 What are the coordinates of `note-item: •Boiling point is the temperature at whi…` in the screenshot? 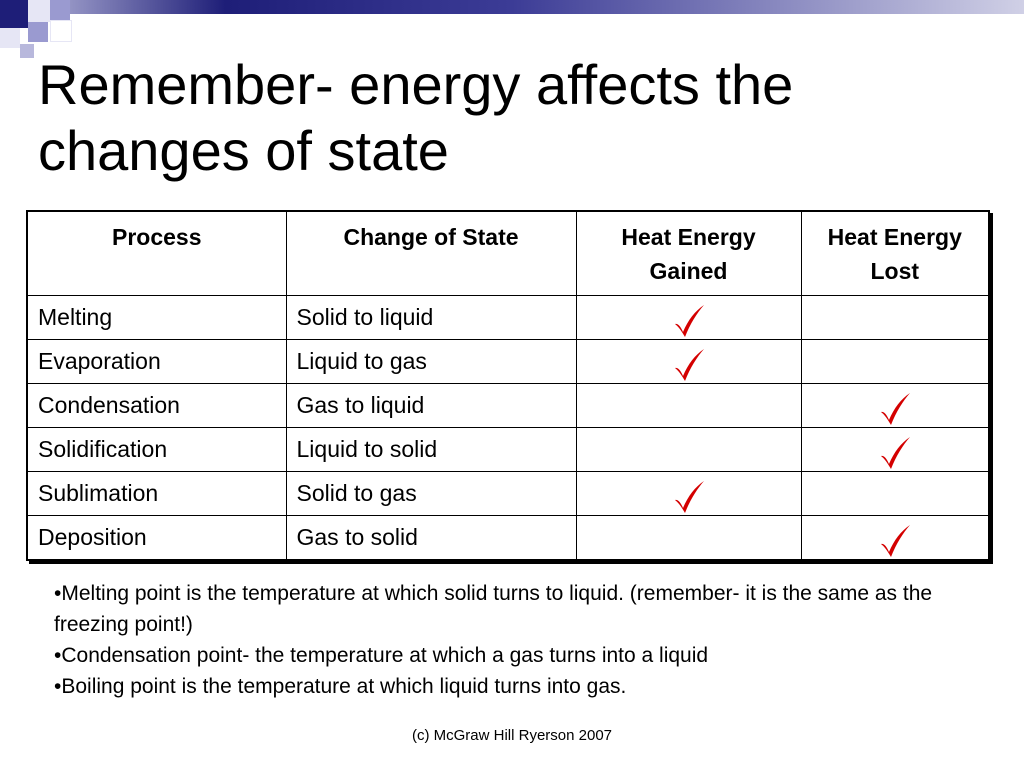 It's located at (340, 686).